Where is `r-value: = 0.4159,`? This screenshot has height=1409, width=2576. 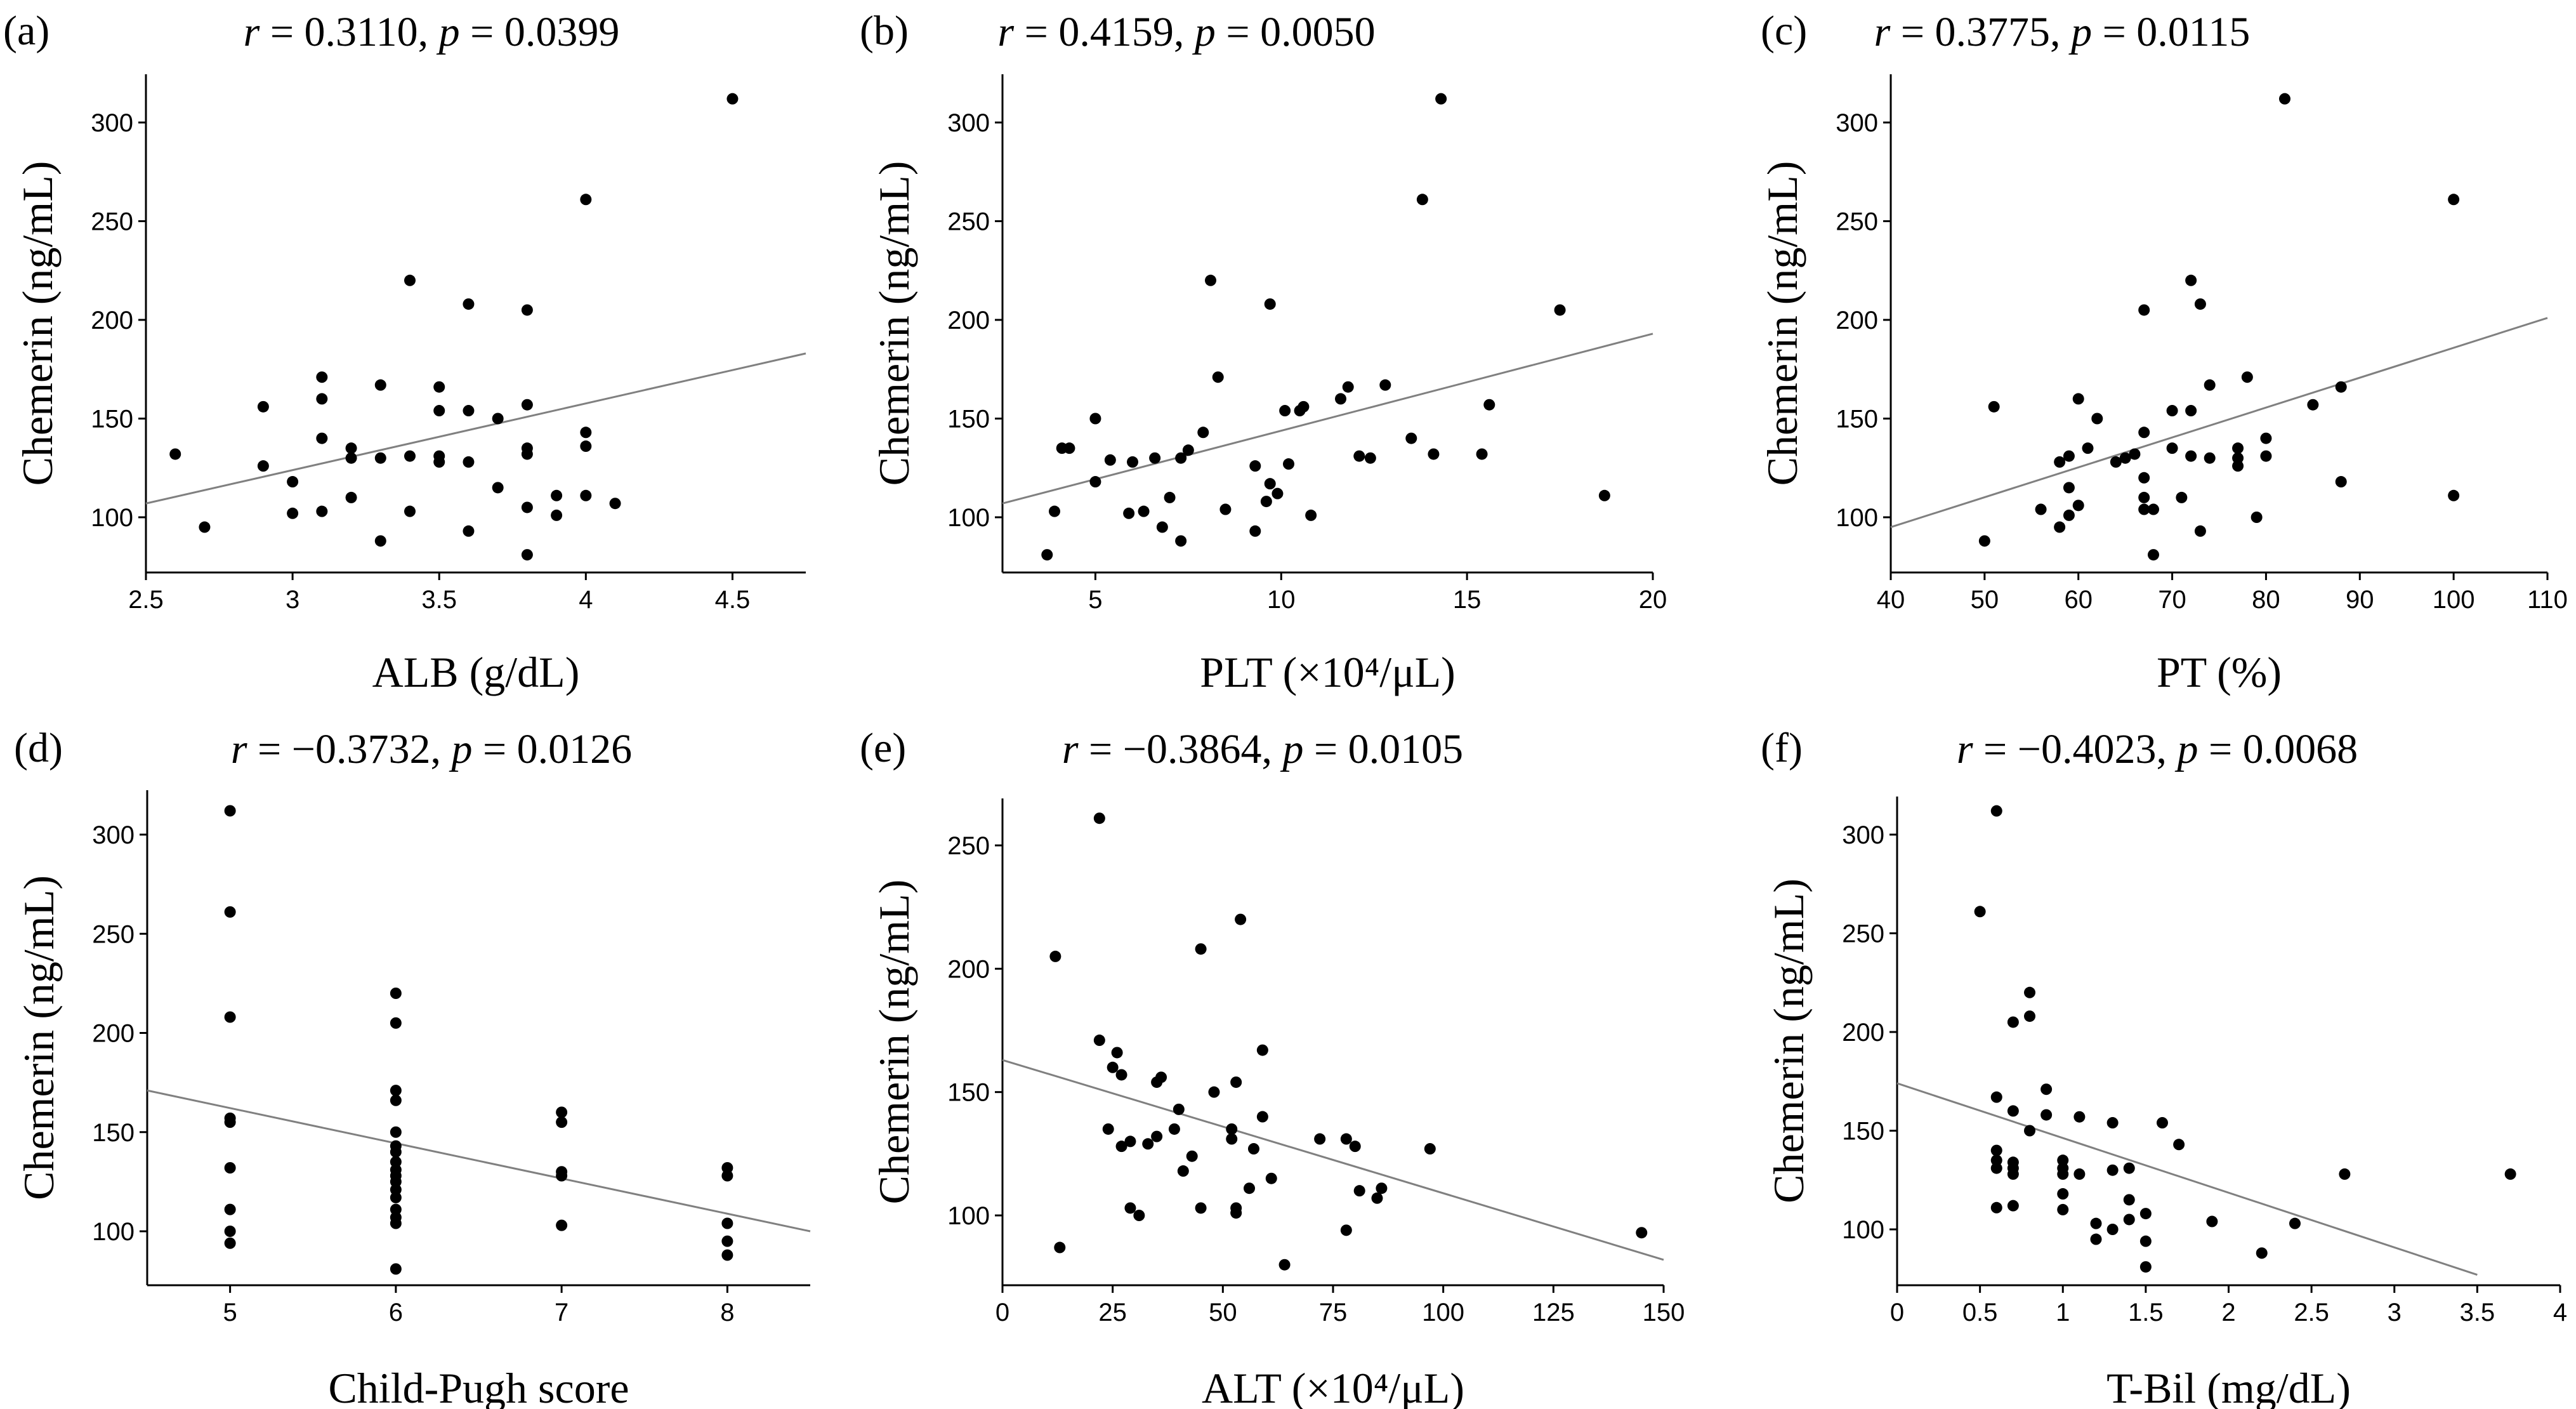 r-value: = 0.4159, is located at coordinates (1104, 32).